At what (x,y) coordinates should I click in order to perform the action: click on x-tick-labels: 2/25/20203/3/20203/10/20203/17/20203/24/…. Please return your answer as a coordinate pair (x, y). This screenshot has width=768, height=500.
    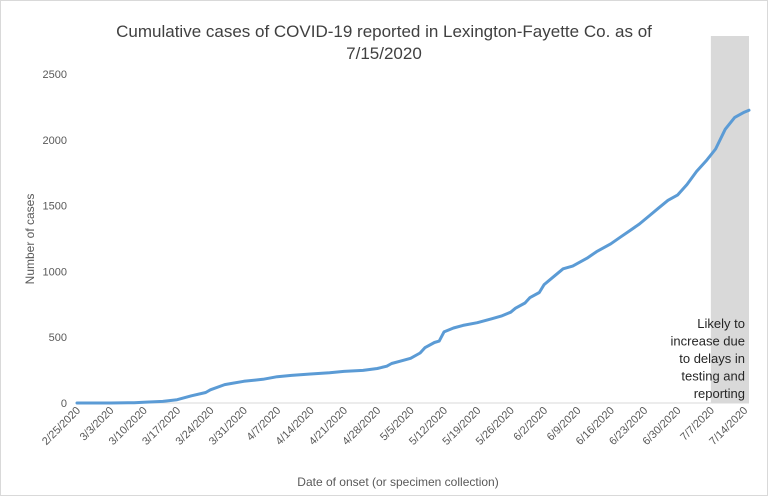
    Looking at the image, I should click on (395, 426).